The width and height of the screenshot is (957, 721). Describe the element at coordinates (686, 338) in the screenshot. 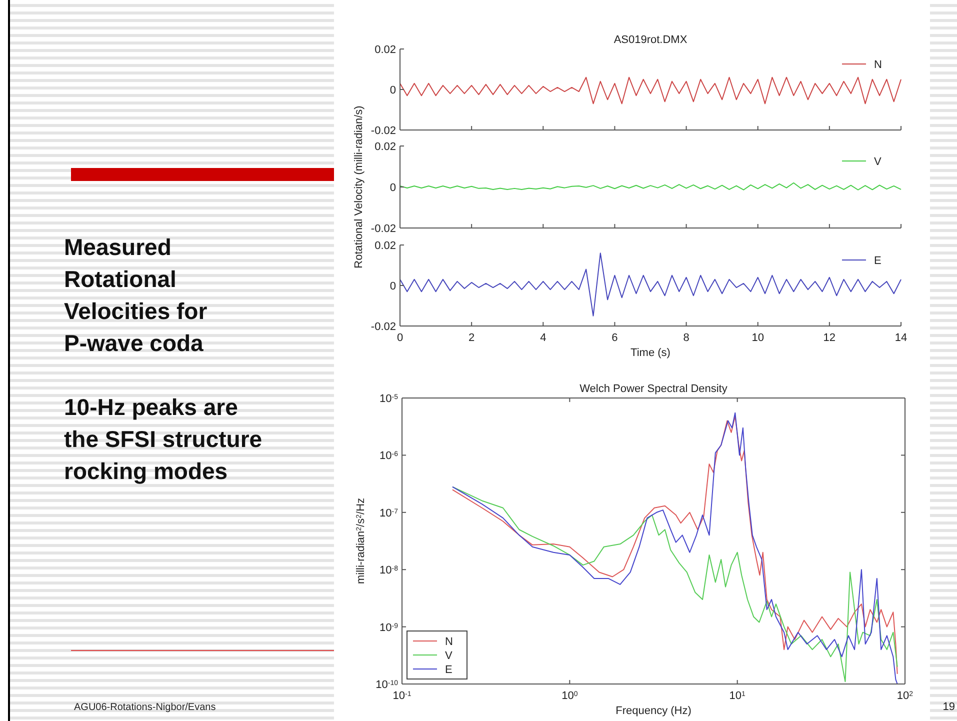

I see `x-tick-label: 8` at that location.